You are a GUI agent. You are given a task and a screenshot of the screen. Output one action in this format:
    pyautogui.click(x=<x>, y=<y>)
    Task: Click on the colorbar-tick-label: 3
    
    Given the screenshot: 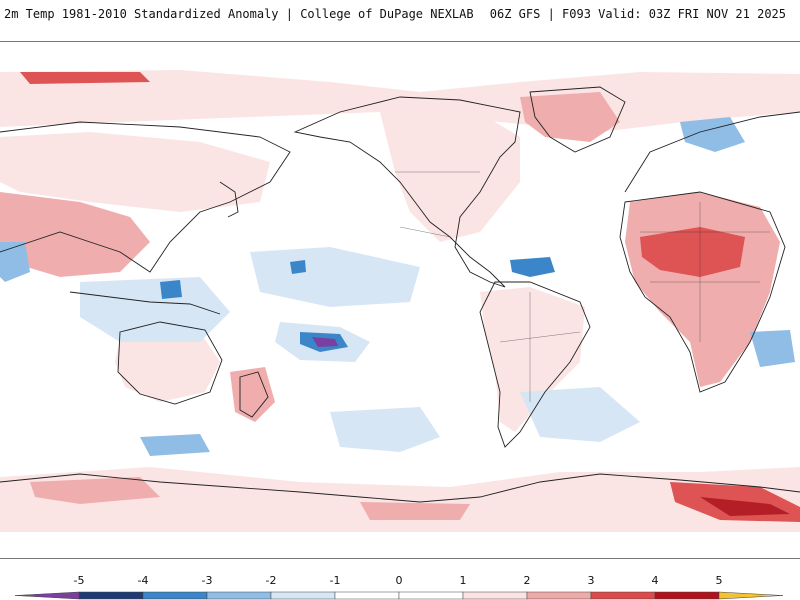 What is the action you would take?
    pyautogui.click(x=591, y=580)
    